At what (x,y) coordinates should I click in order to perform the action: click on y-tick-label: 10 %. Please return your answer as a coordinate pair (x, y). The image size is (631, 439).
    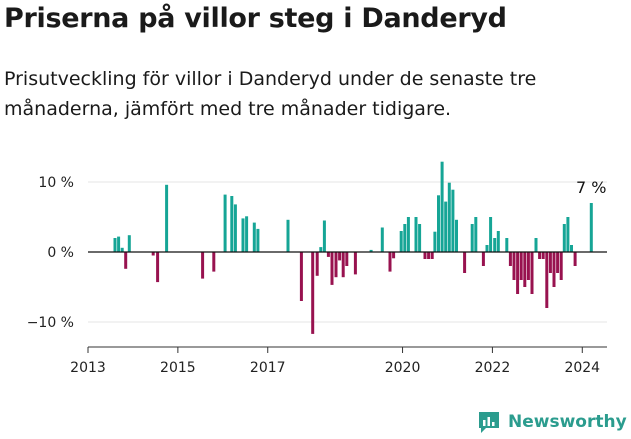
    Looking at the image, I should click on (56, 183).